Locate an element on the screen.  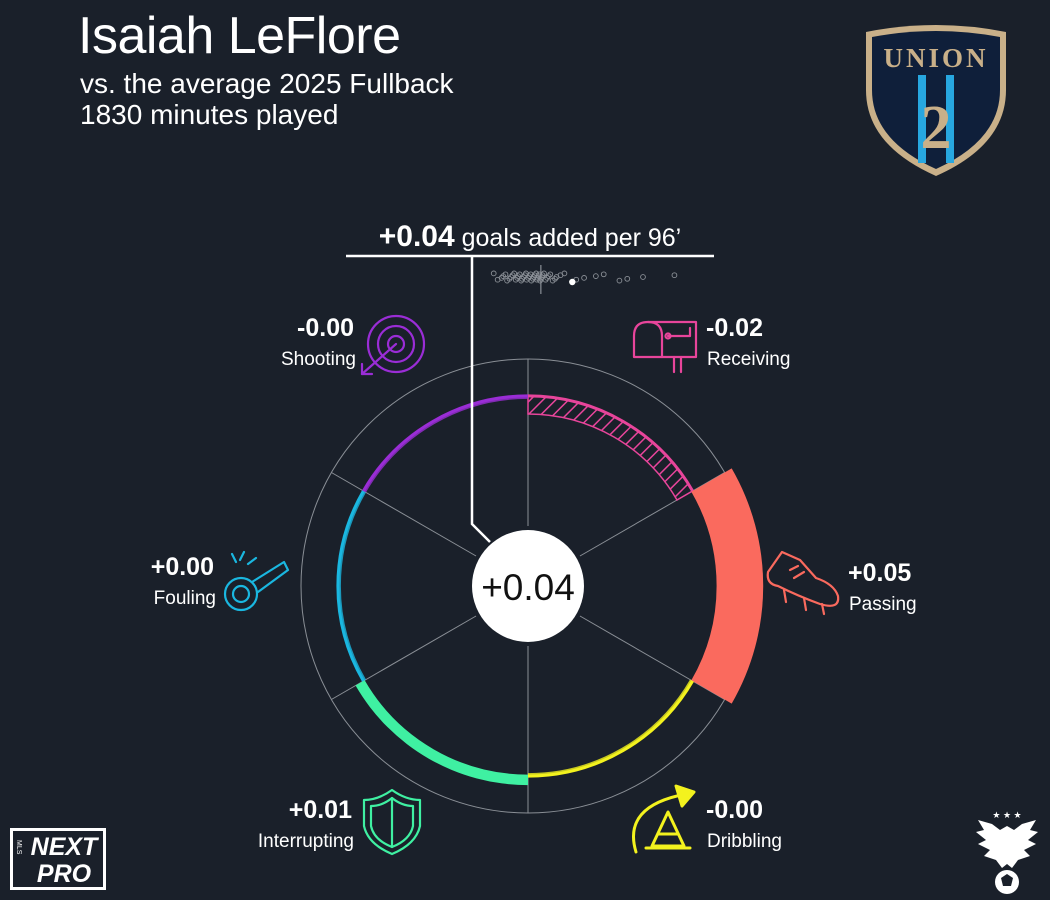
center-total-circle is located at coordinates (528, 586).